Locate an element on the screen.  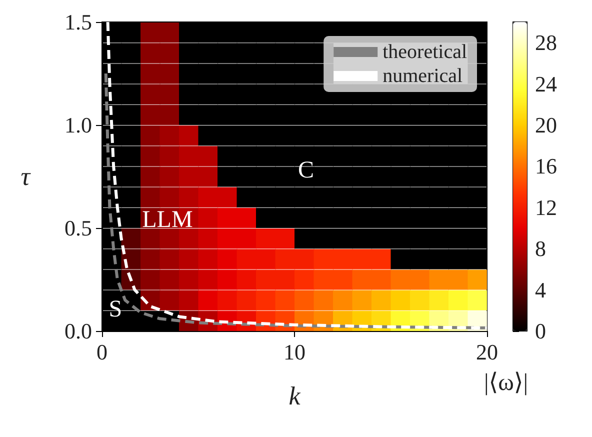
color-bar-label: 16 is located at coordinates (546, 166).